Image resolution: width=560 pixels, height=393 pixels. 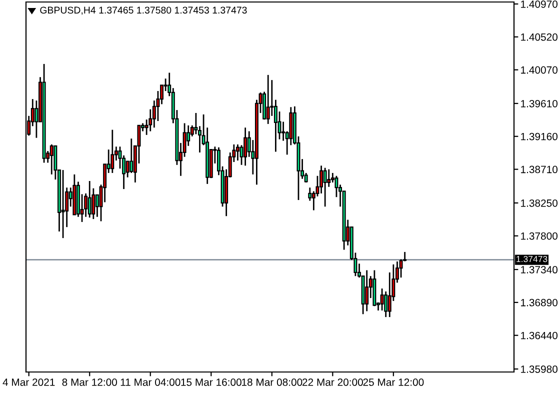 I want to click on y-tick-label: 1.40970, so click(x=539, y=4).